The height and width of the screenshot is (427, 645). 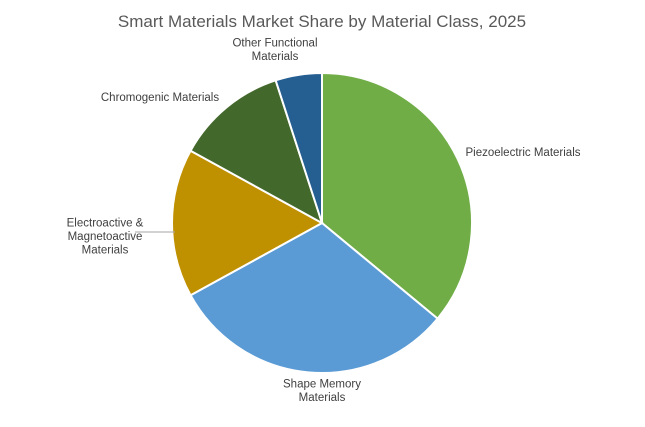 What do you see at coordinates (160, 98) in the screenshot?
I see `slice-label-chromogenic-materials: Chromogenic Materials` at bounding box center [160, 98].